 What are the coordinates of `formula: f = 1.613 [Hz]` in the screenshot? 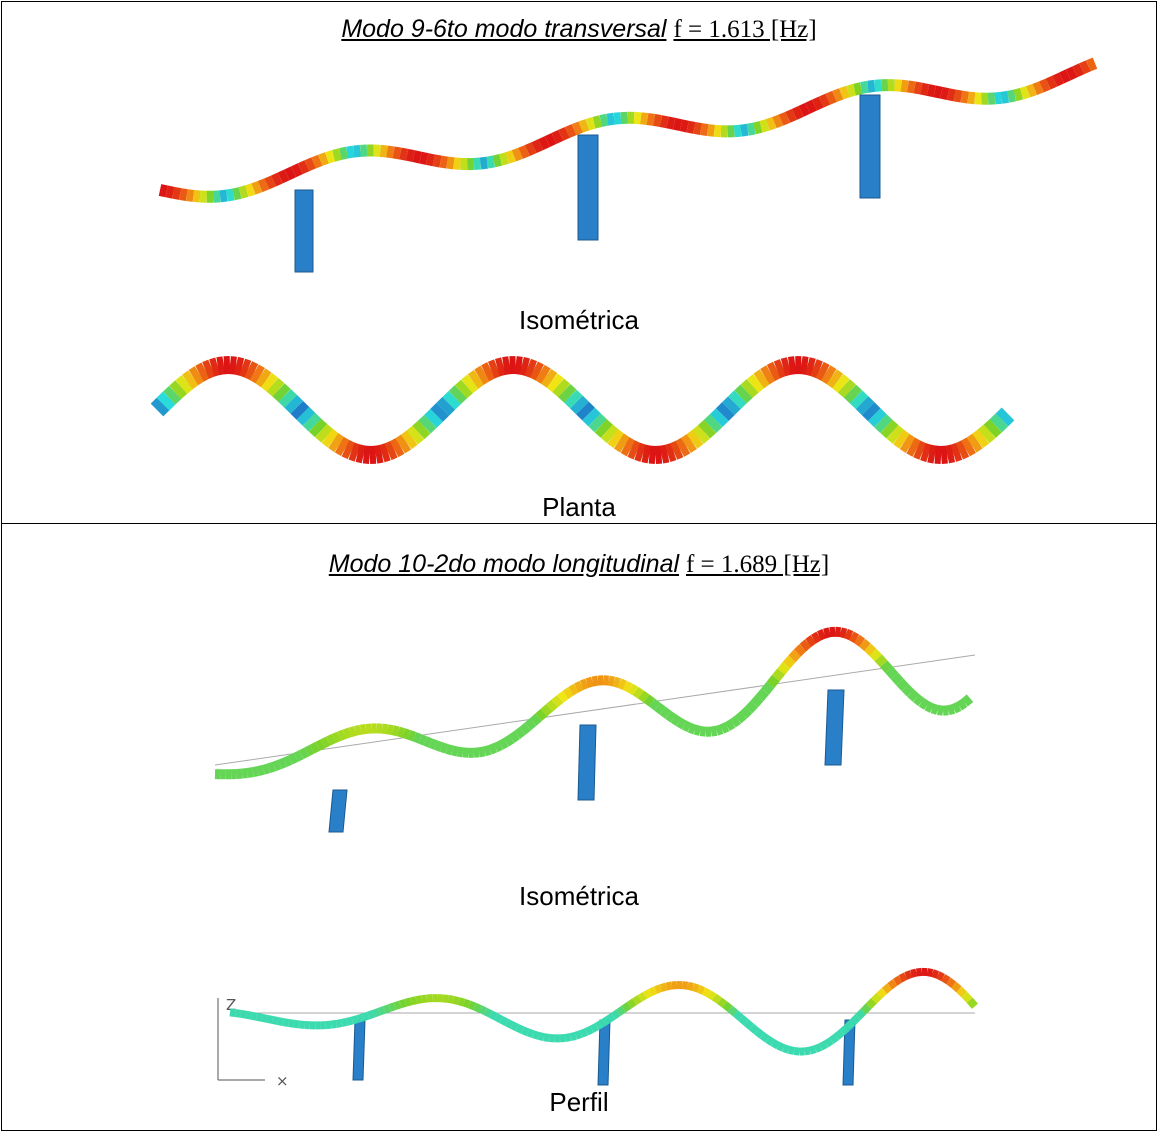 It's located at (745, 29).